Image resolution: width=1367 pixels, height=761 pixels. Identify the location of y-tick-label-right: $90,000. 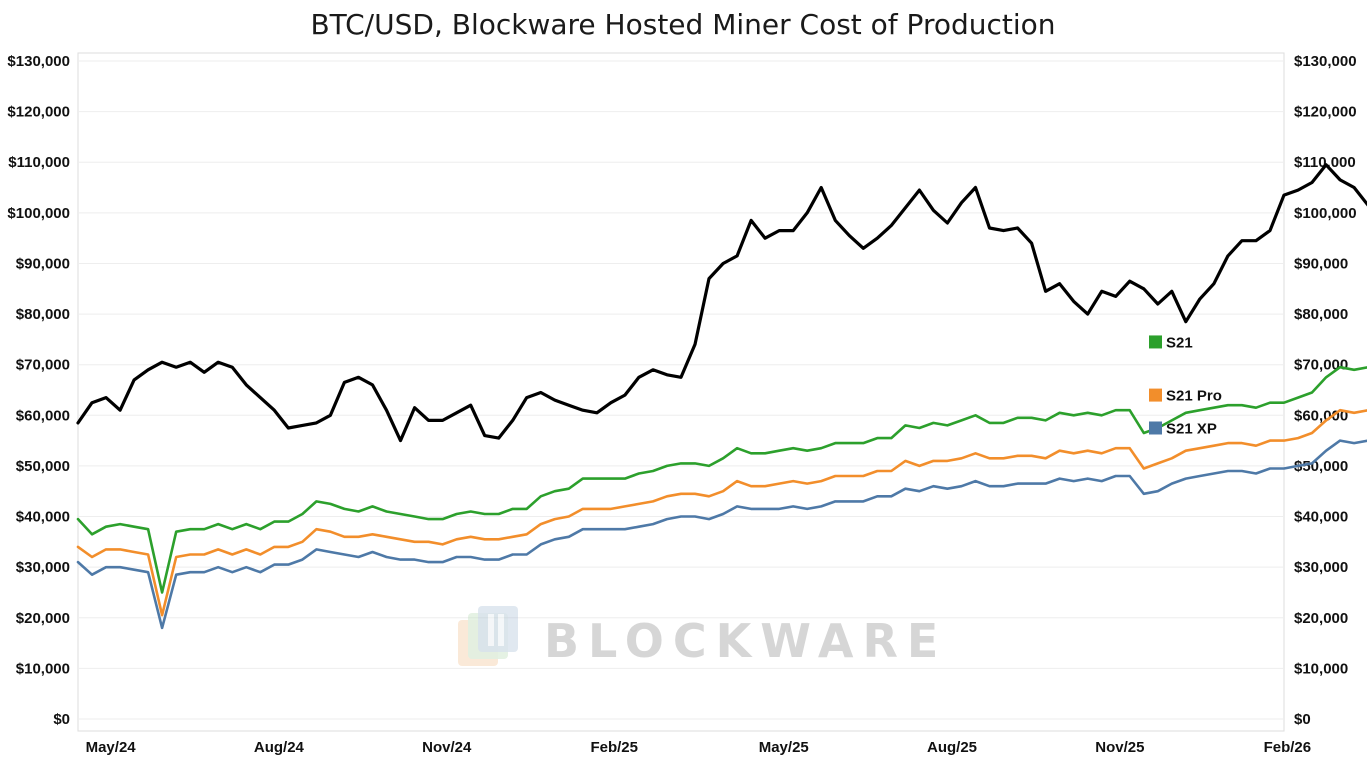
(1321, 263).